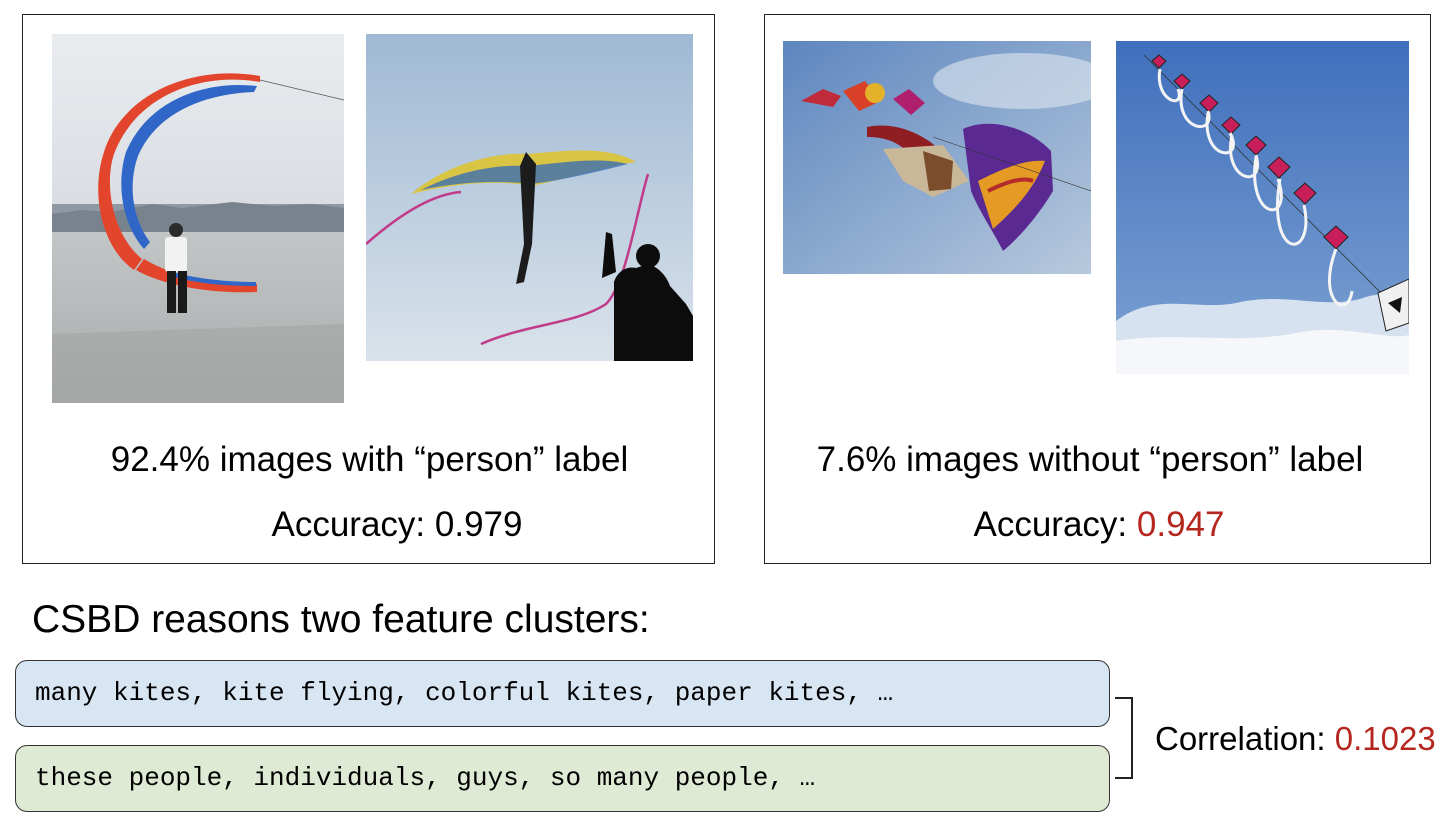  Describe the element at coordinates (353, 524) in the screenshot. I see `left-accuracy-label: Accuracy:` at that location.